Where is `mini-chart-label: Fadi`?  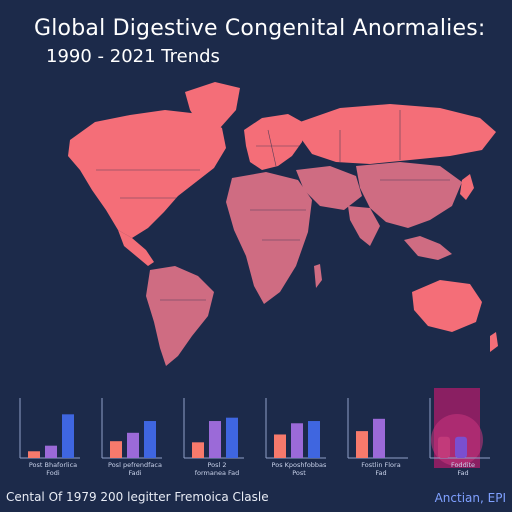
mini-chart-label: Fadi is located at coordinates (134, 473).